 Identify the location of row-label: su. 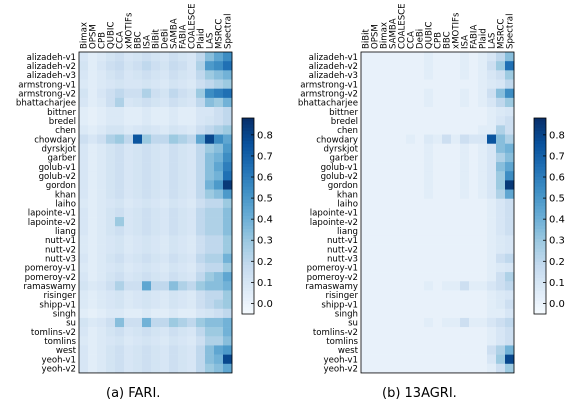
(71, 324).